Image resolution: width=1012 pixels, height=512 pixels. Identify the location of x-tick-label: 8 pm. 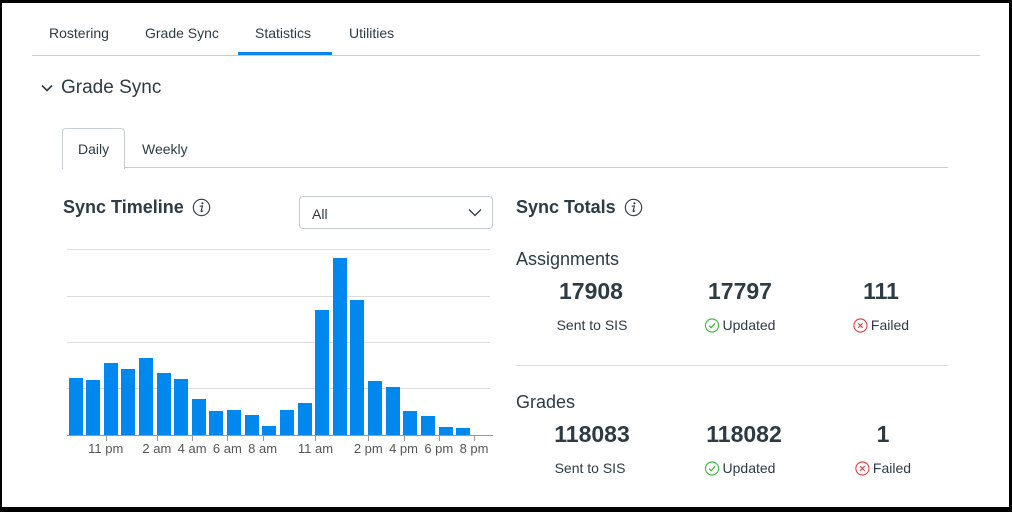
(474, 448).